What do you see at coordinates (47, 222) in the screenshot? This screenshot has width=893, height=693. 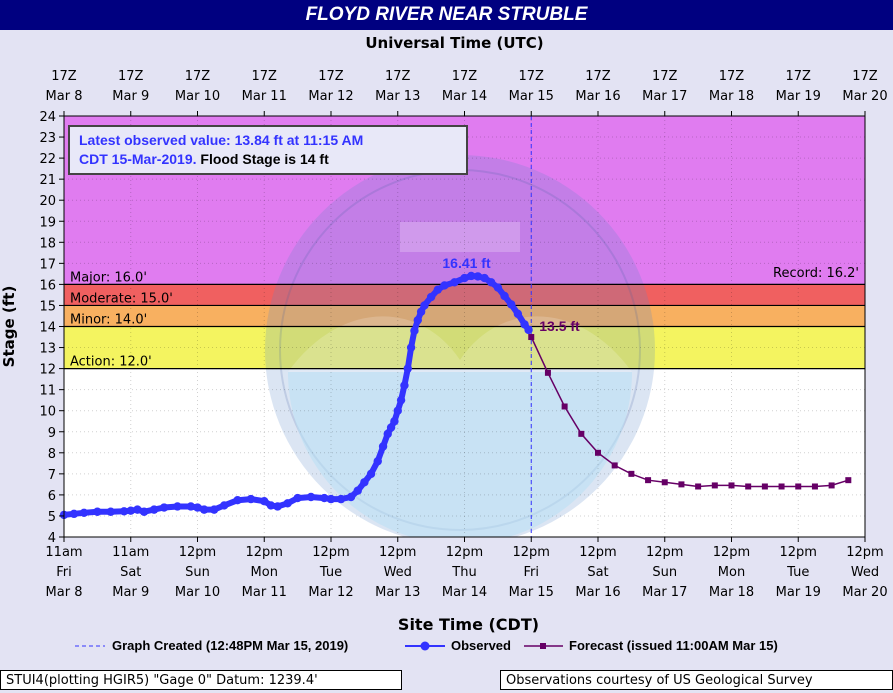 I see `y-tick-label: 19` at bounding box center [47, 222].